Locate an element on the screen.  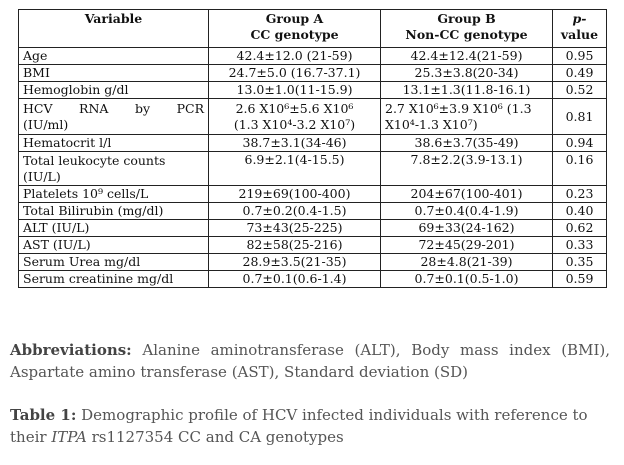
table-caption-gene: ITPA is located at coordinates (69, 437).